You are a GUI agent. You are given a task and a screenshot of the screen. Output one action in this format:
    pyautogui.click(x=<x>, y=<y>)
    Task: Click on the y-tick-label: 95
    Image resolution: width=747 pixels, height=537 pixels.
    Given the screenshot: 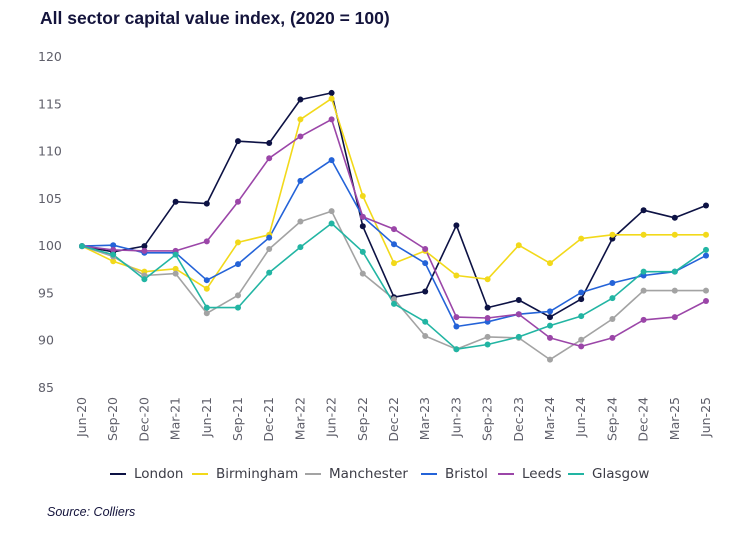 What is the action you would take?
    pyautogui.click(x=46, y=292)
    